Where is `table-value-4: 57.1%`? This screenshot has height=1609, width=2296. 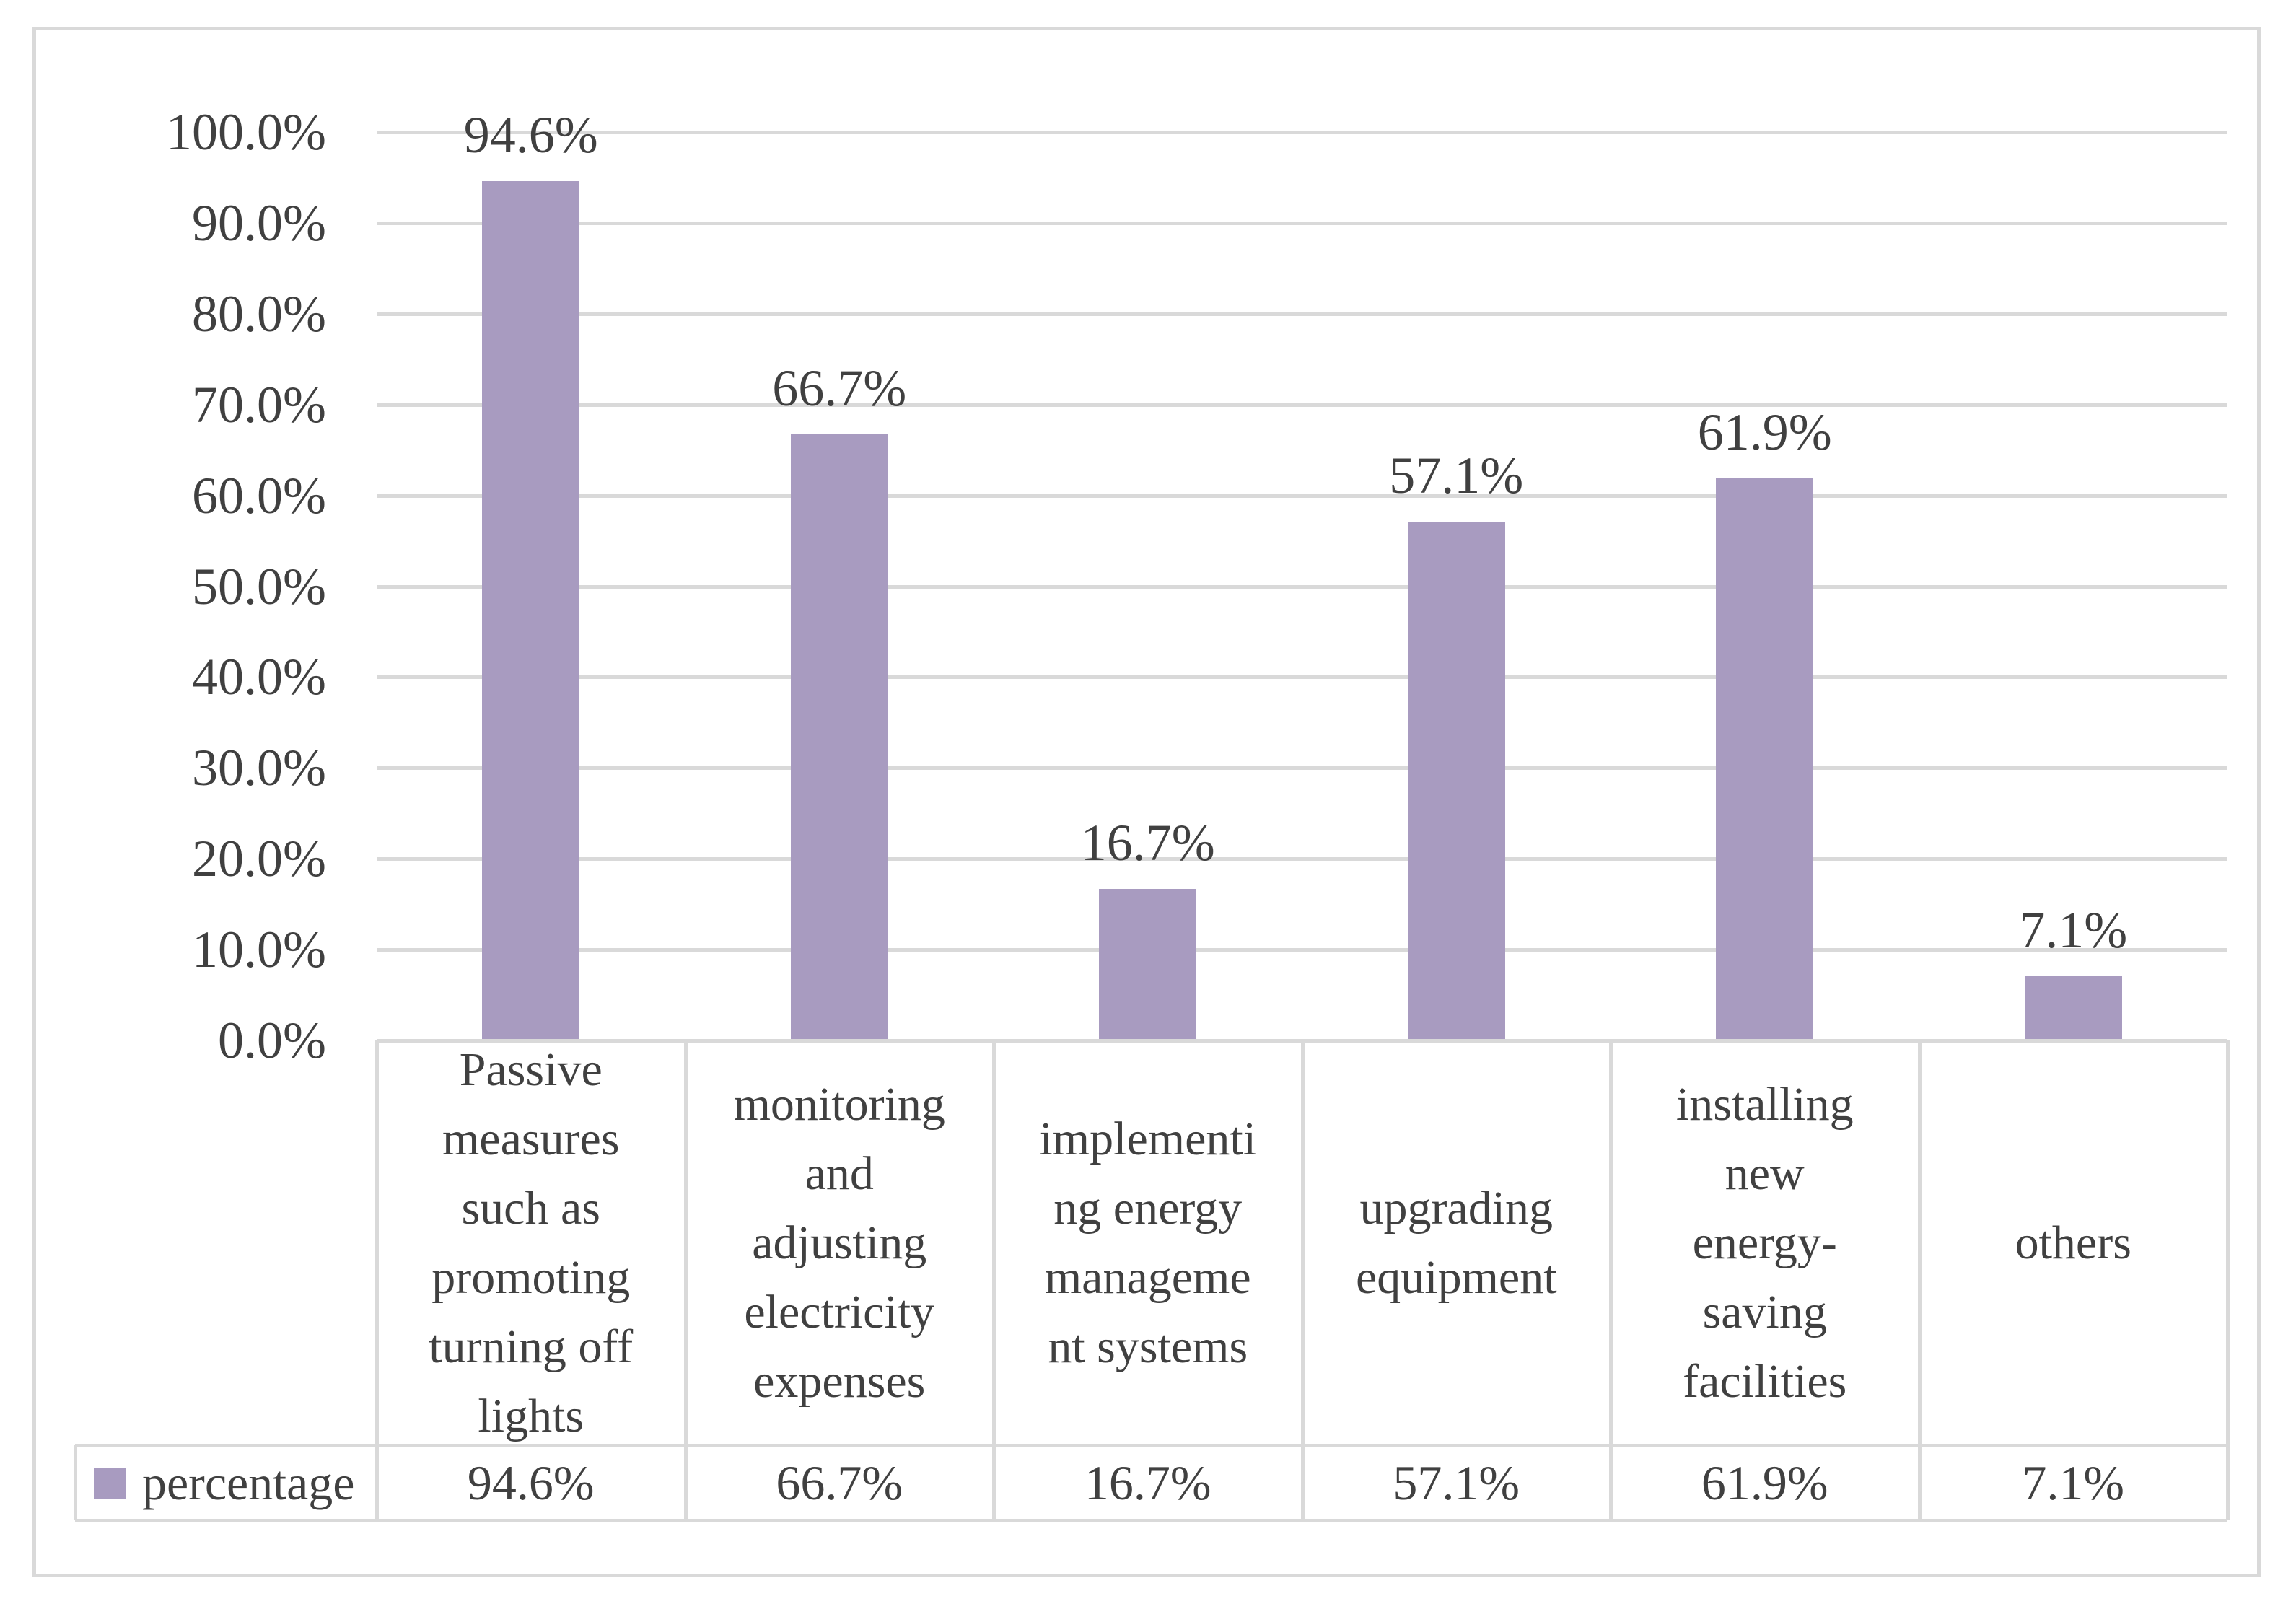
table-value-4: 57.1% is located at coordinates (1456, 1482).